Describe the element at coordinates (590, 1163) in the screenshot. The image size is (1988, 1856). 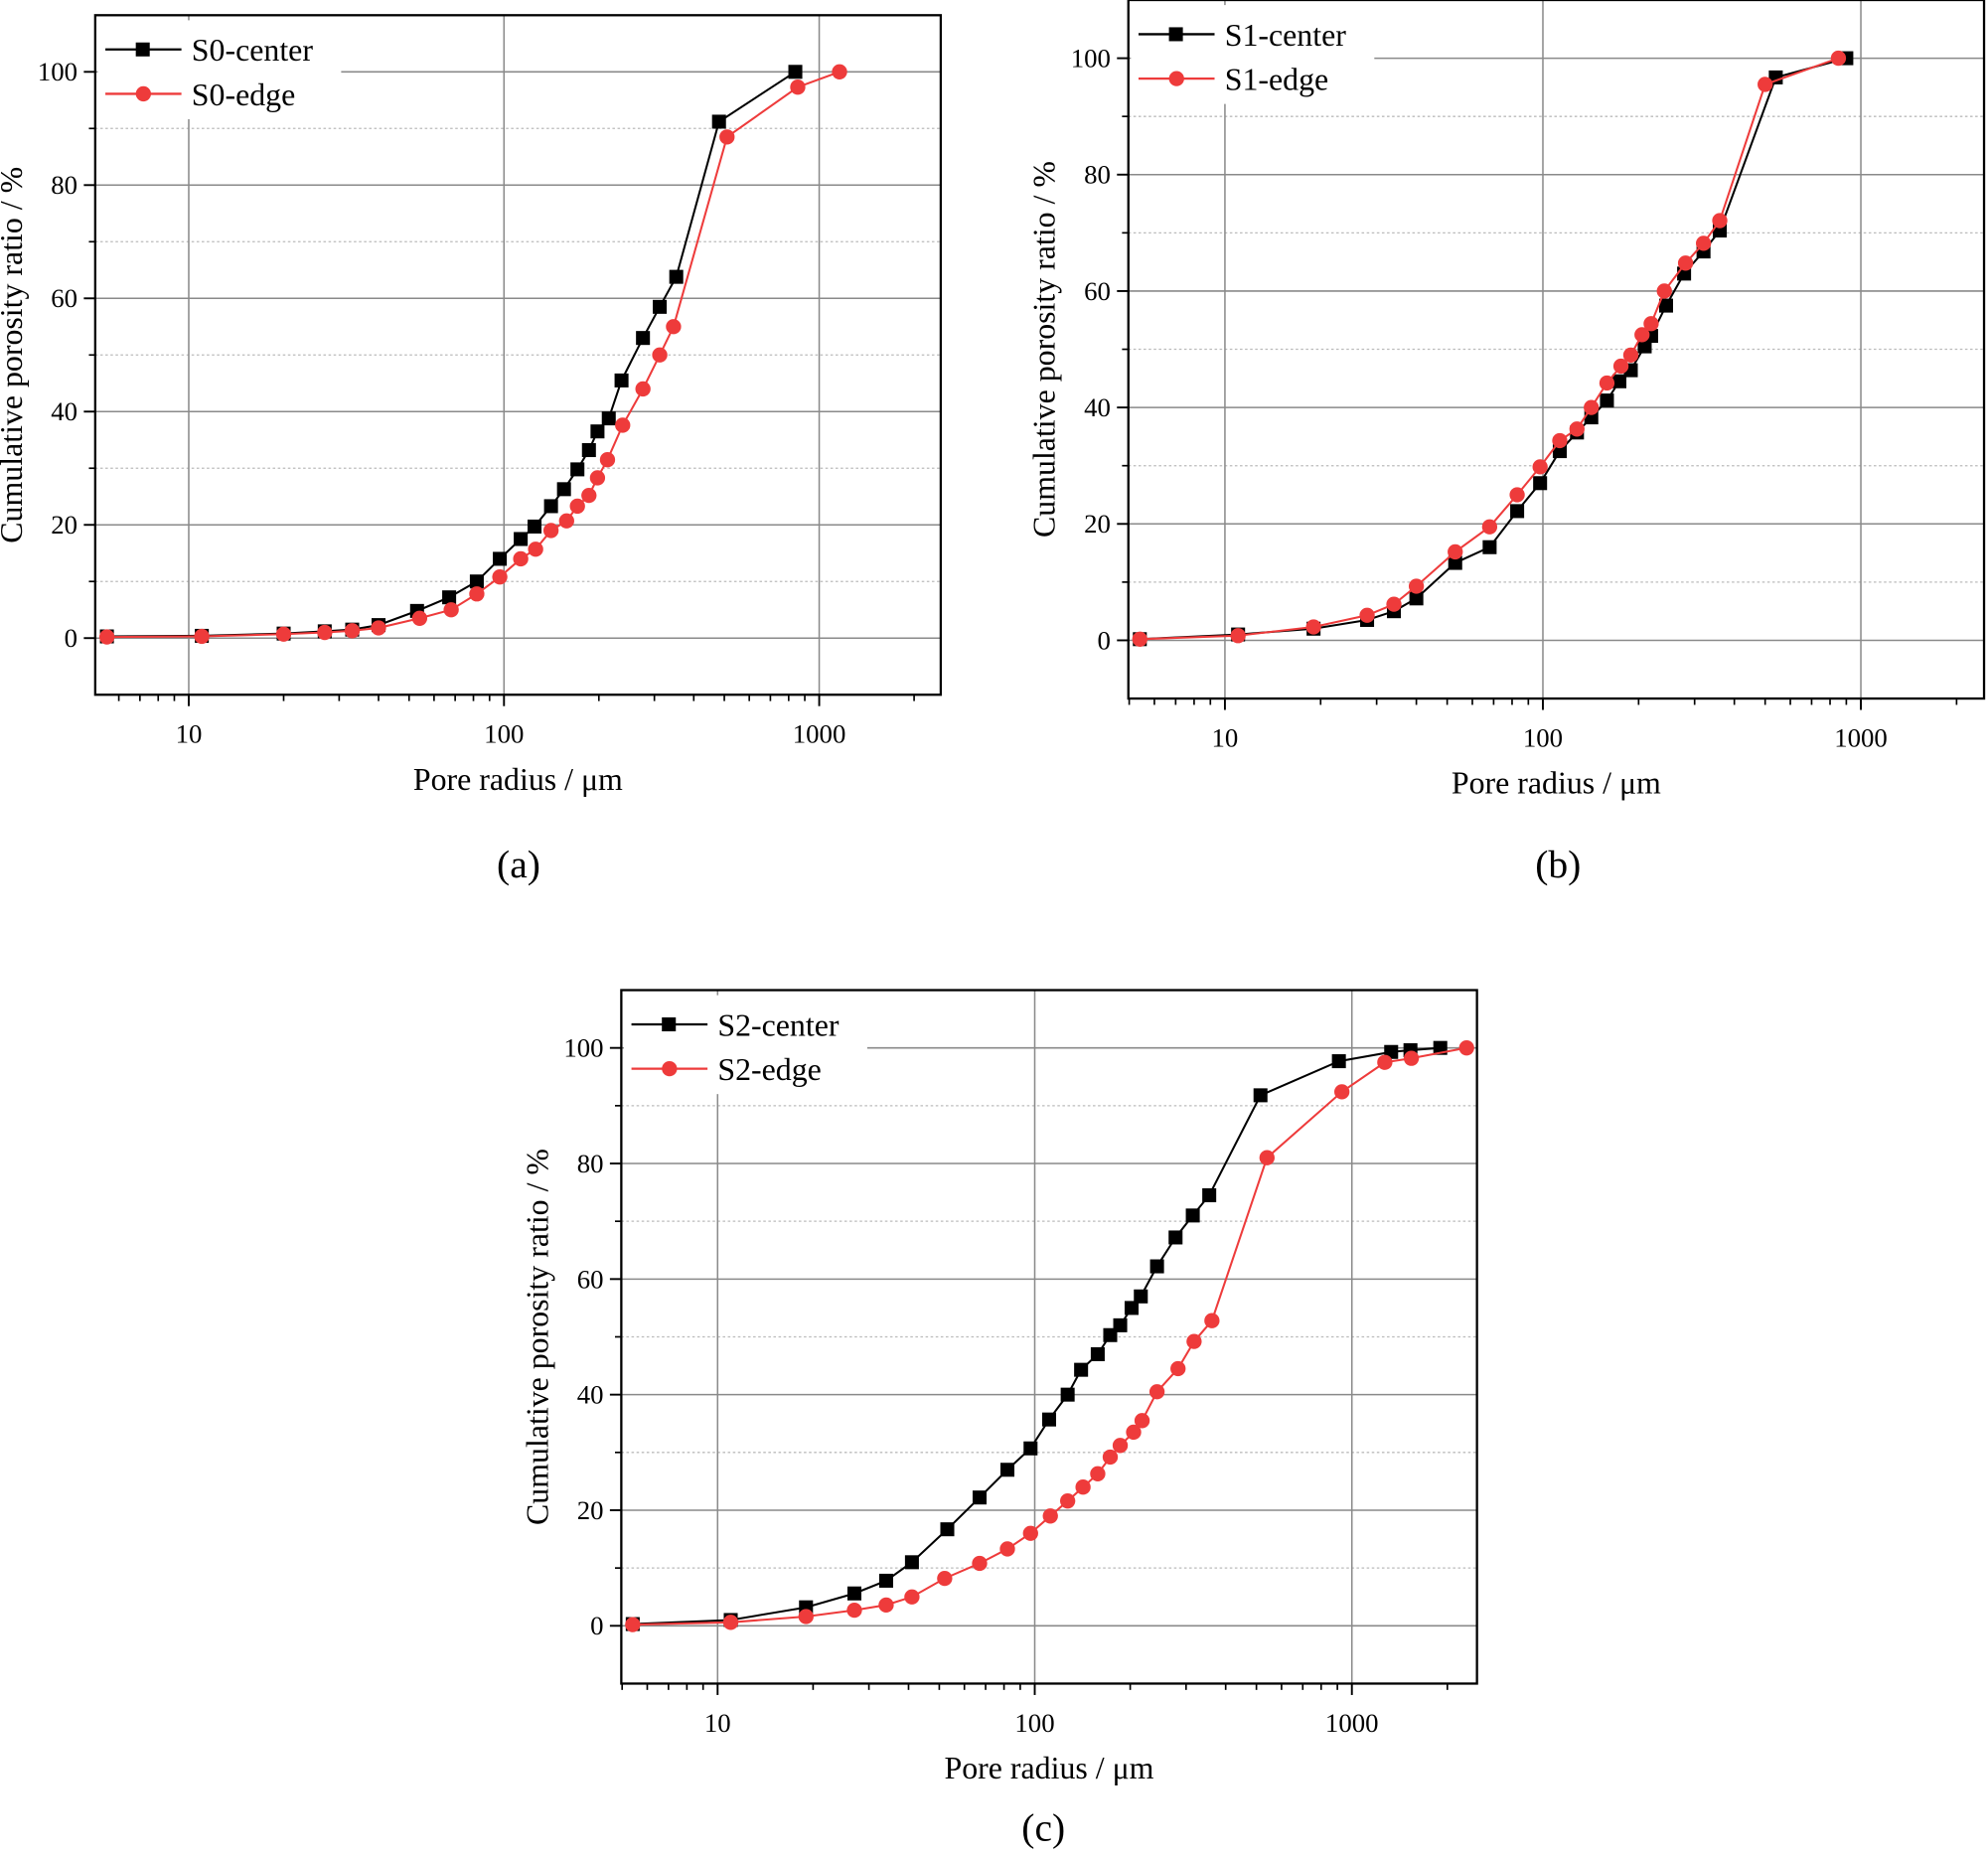
I see `y-tick-label: 80` at that location.